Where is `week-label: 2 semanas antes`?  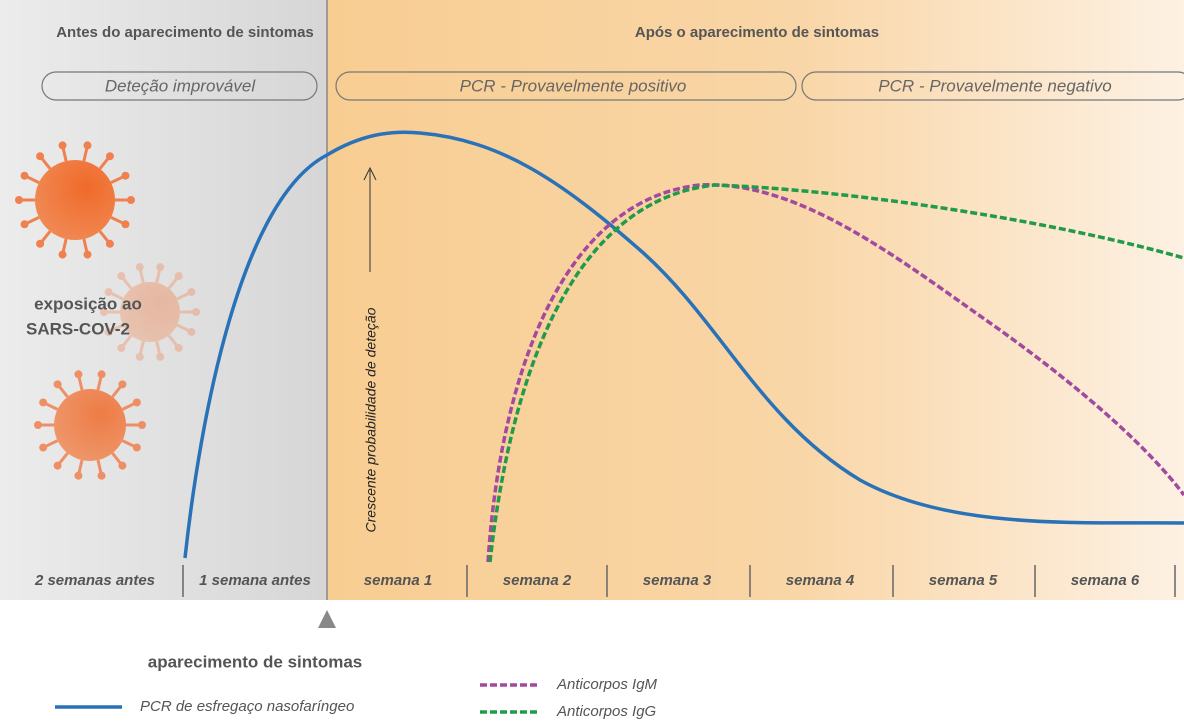
week-label: 2 semanas antes is located at coordinates (94, 580).